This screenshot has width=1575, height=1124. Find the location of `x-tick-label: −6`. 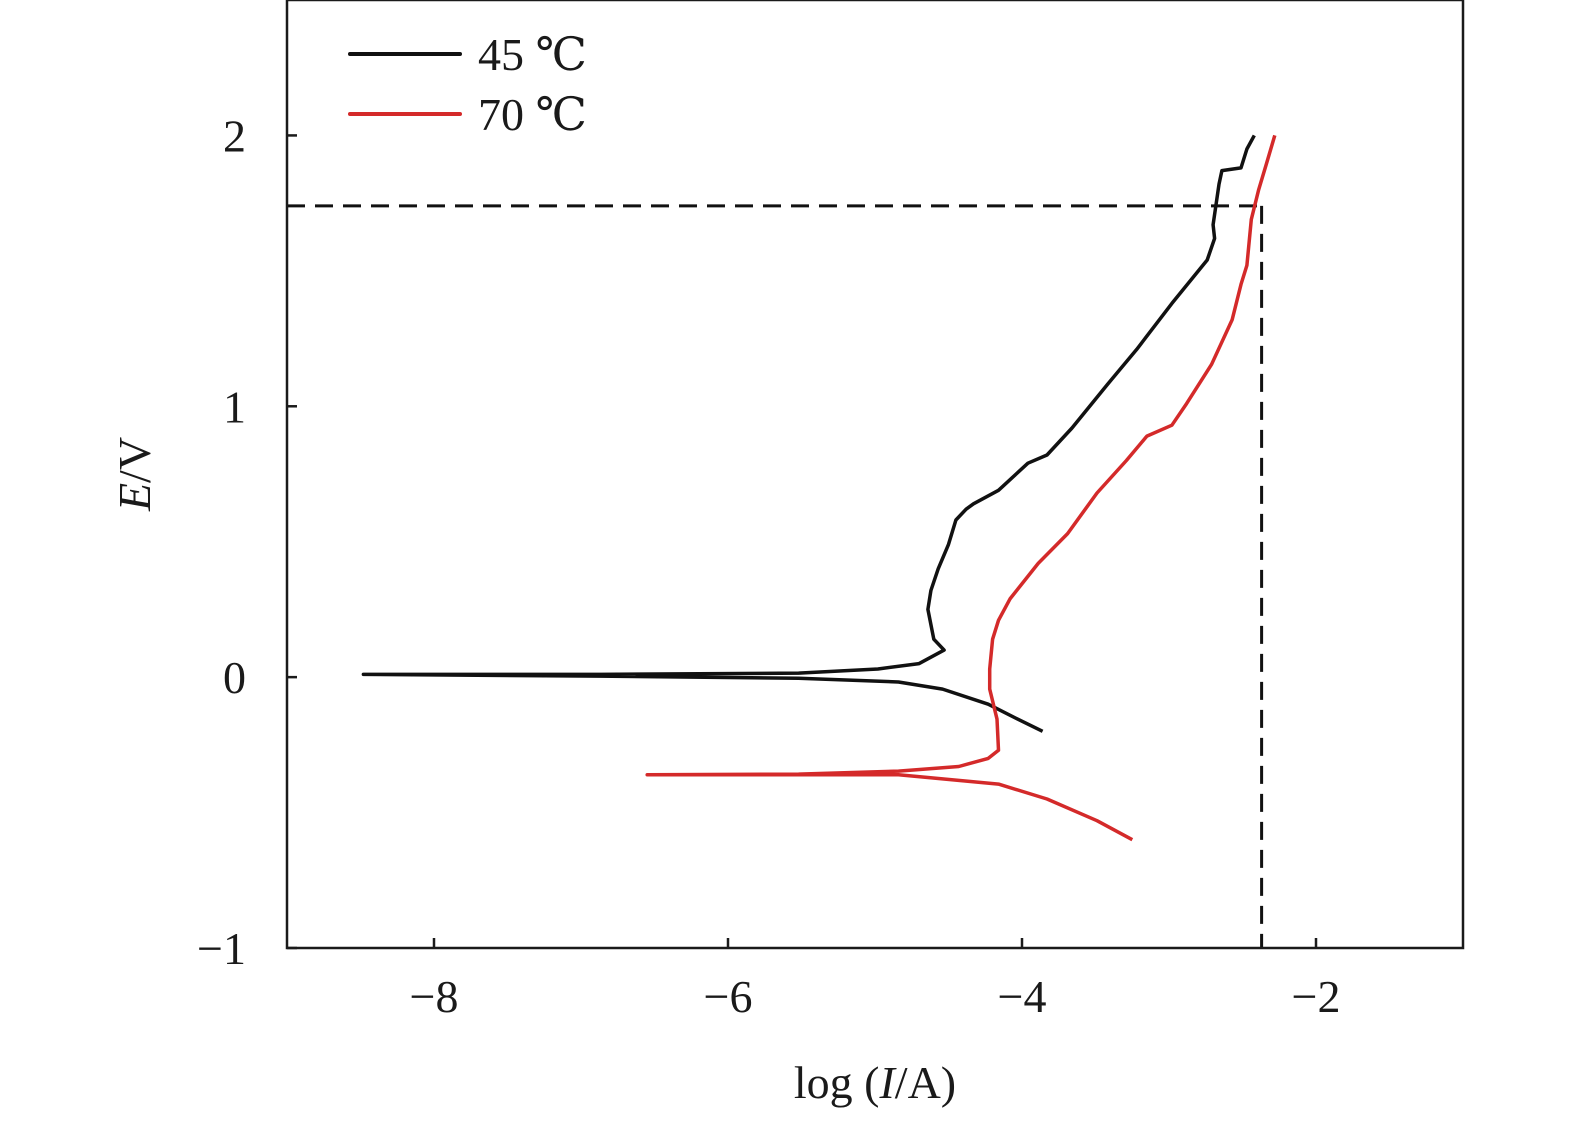

x-tick-label: −6 is located at coordinates (728, 996).